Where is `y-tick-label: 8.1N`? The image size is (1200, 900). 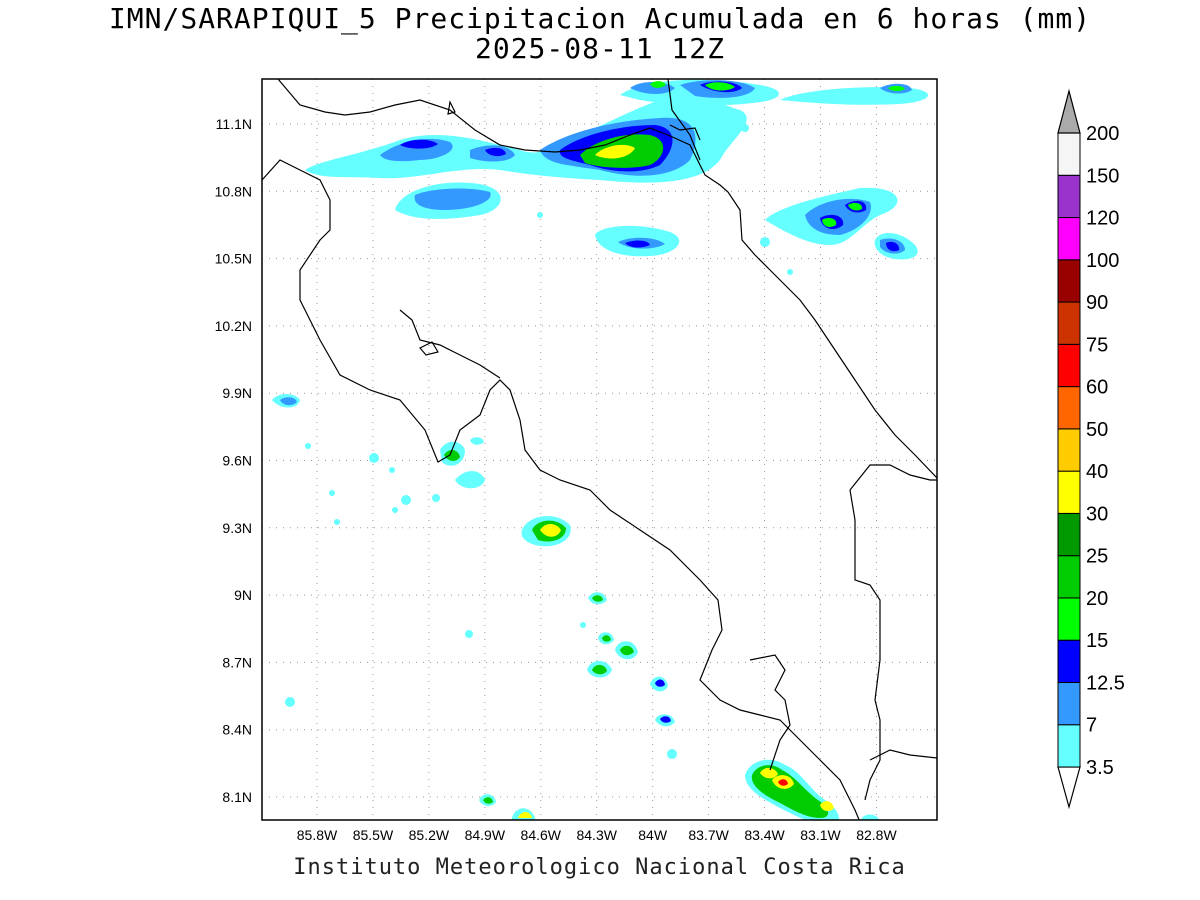
y-tick-label: 8.1N is located at coordinates (237, 797).